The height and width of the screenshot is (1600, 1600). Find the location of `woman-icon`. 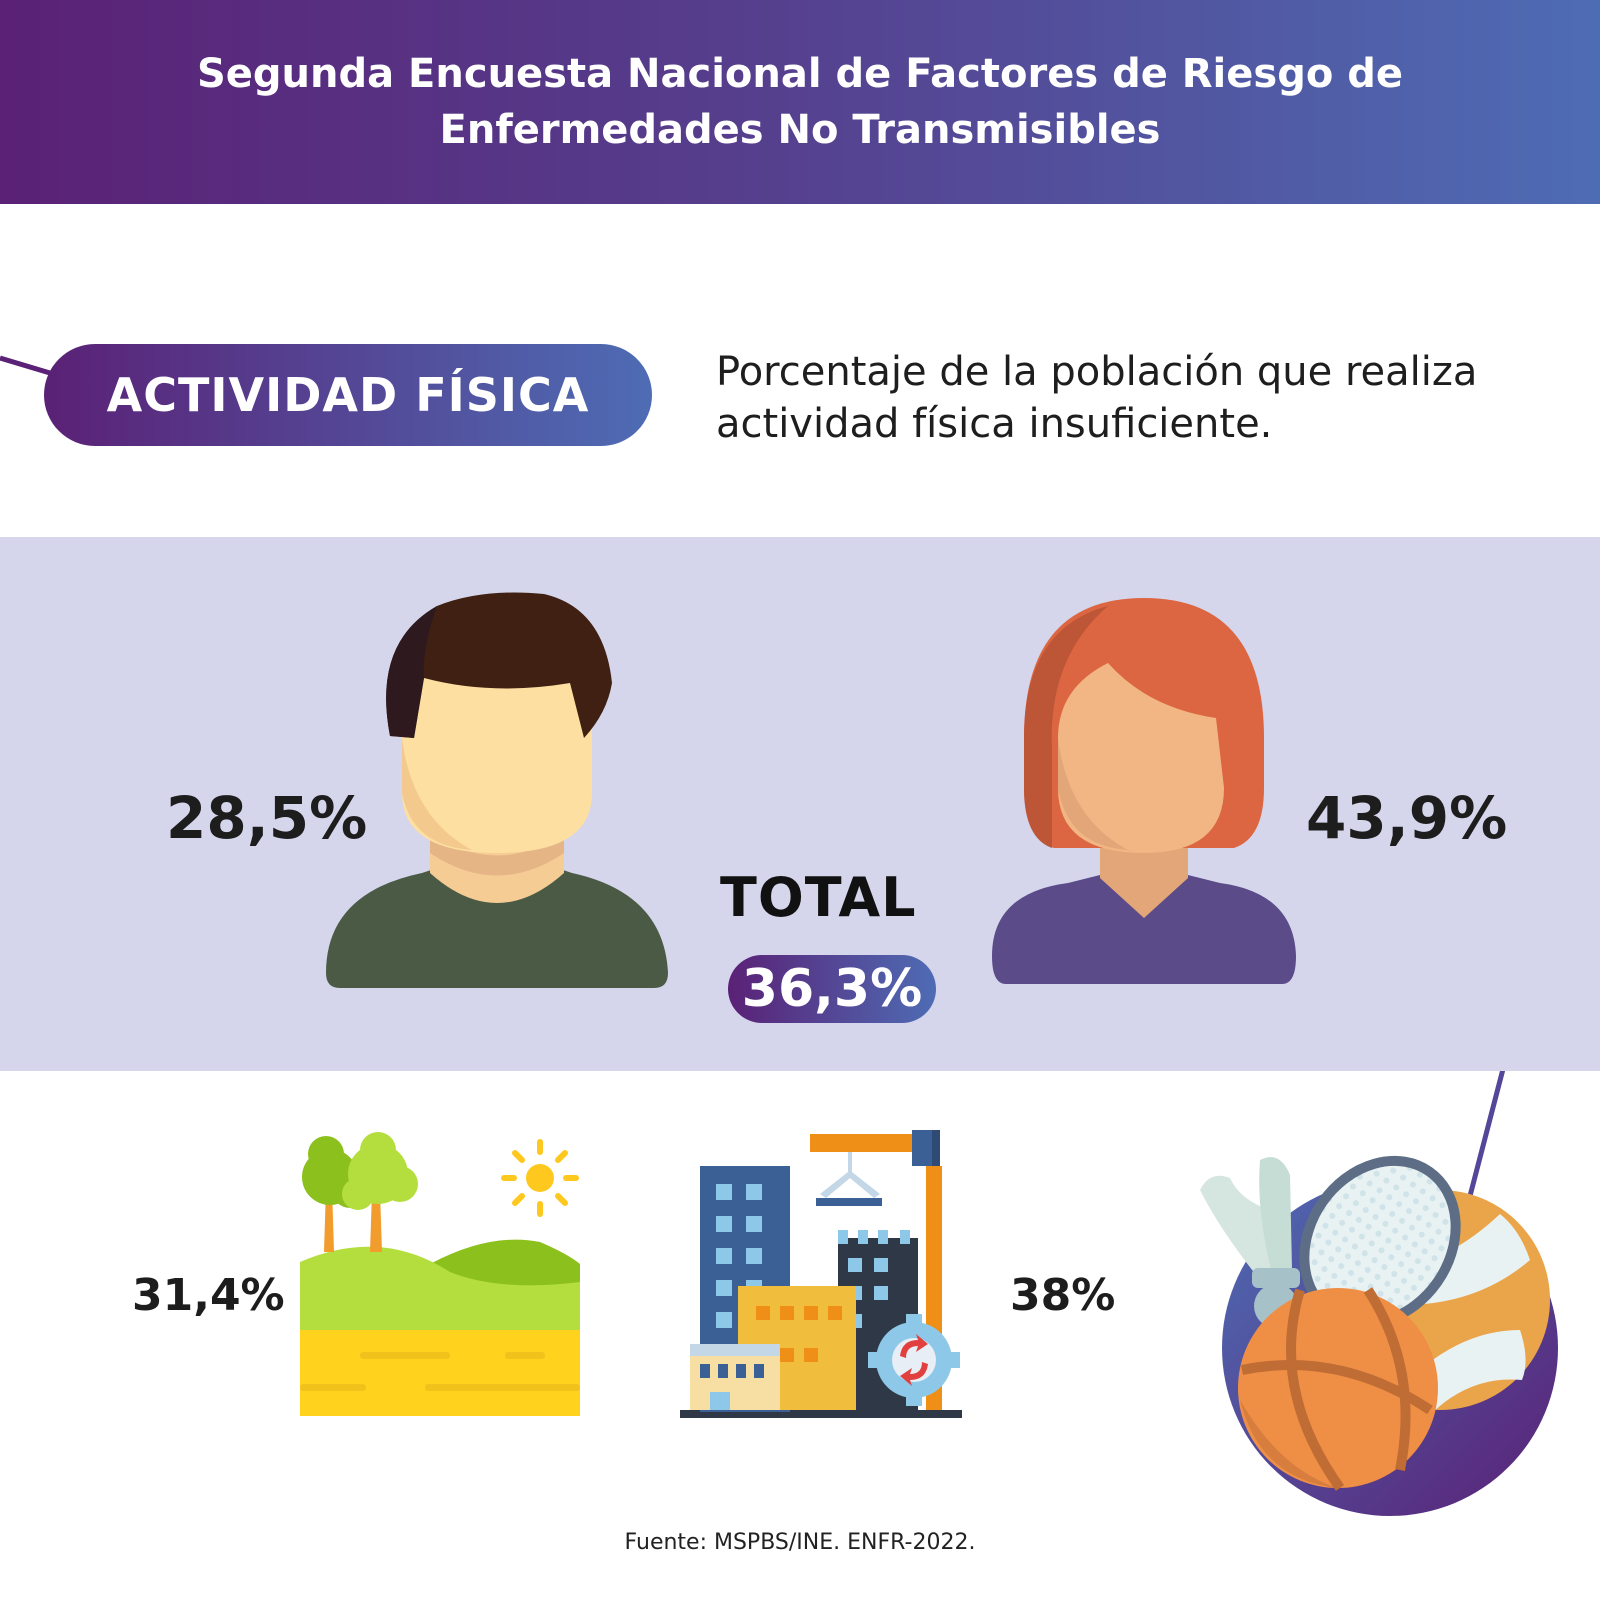

woman-icon is located at coordinates (1144, 791).